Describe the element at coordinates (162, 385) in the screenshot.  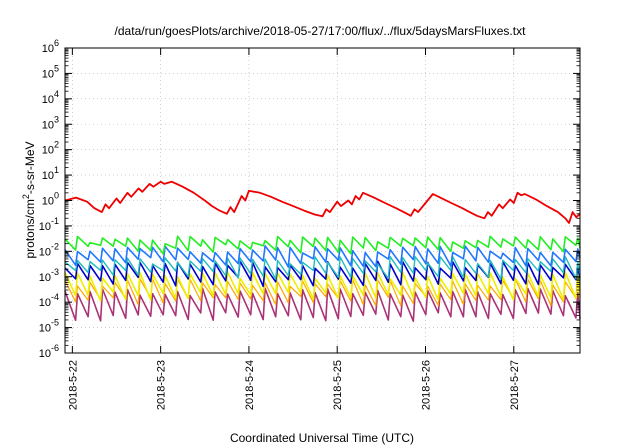
I see `x-tick-label: 2018-5-23` at that location.